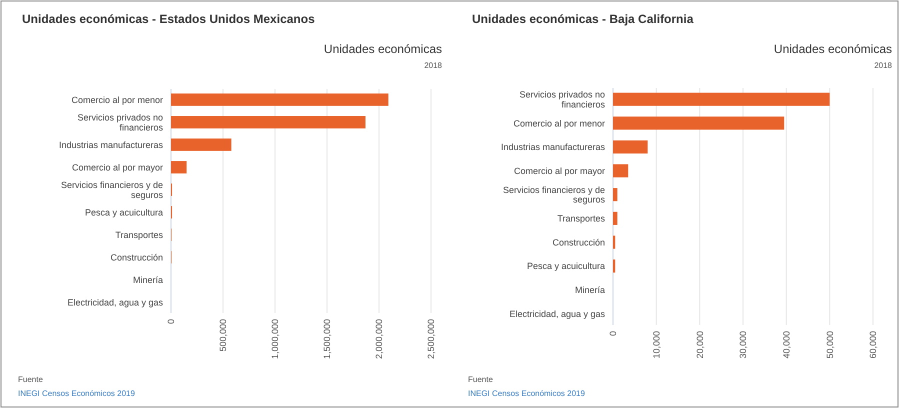 The width and height of the screenshot is (899, 408). What do you see at coordinates (169, 19) in the screenshot?
I see `chart-title: Unidades económicas - Estados Unidos Mexicanos` at bounding box center [169, 19].